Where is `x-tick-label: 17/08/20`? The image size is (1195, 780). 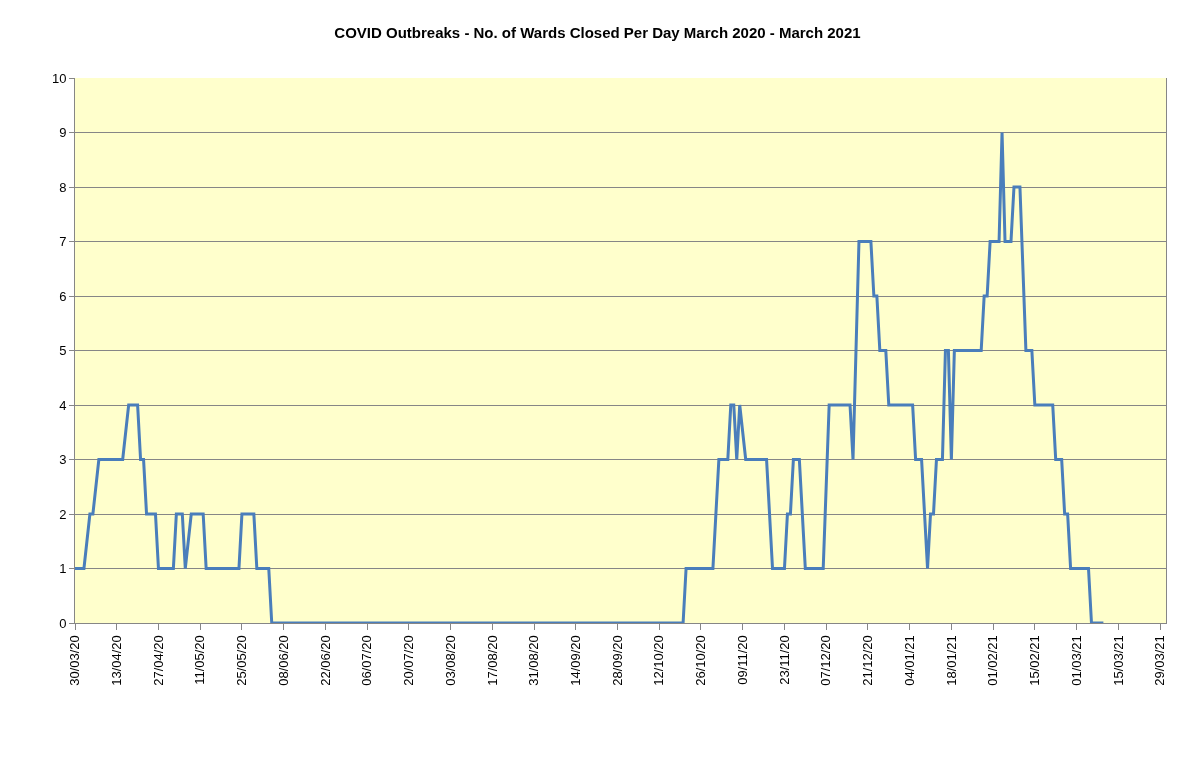 x-tick-label: 17/08/20 is located at coordinates (492, 660).